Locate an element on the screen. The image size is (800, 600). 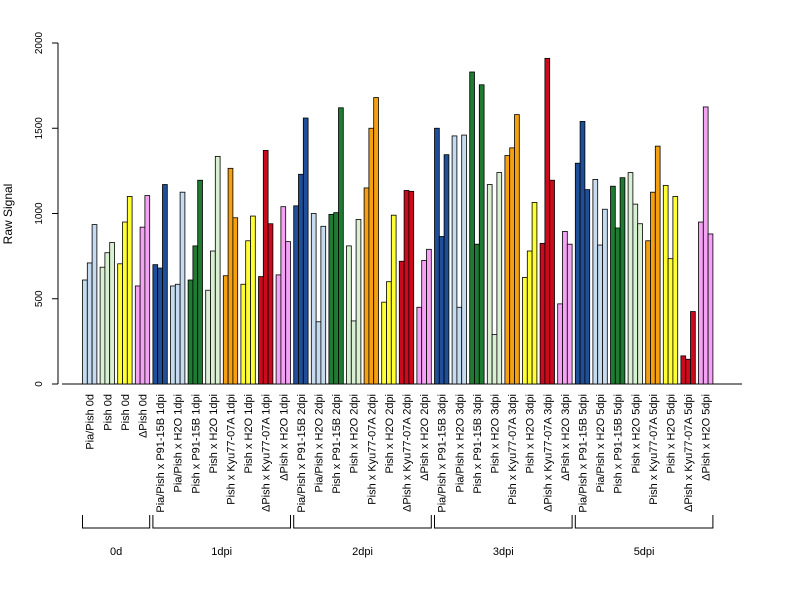
x-tick-label: ΔPish x H2O 1dpi is located at coordinates (284, 437).